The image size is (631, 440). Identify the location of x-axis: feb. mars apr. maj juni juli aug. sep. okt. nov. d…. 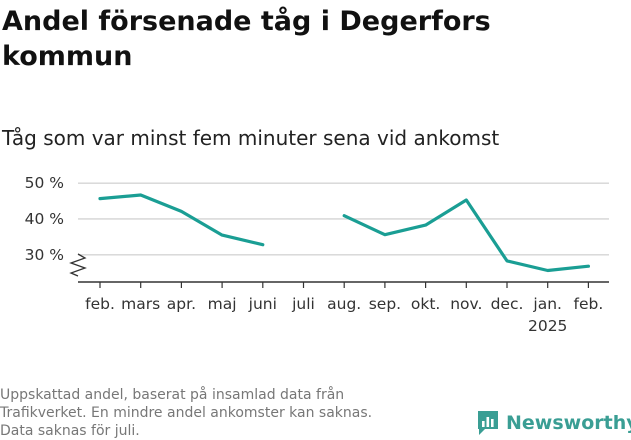
(343, 308).